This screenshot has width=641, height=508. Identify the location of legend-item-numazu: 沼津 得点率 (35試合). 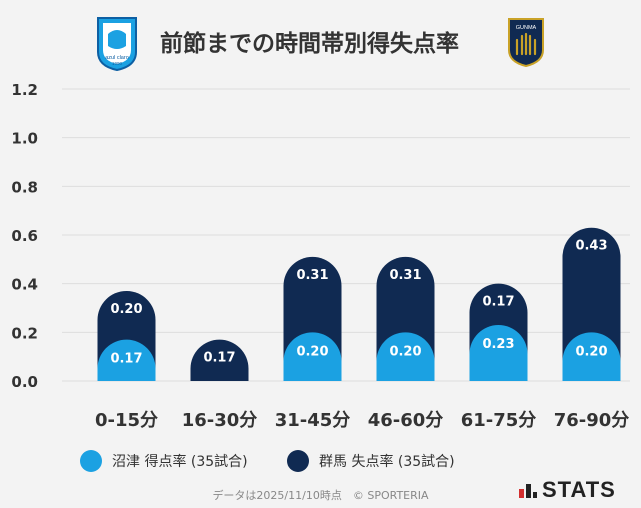
(164, 461).